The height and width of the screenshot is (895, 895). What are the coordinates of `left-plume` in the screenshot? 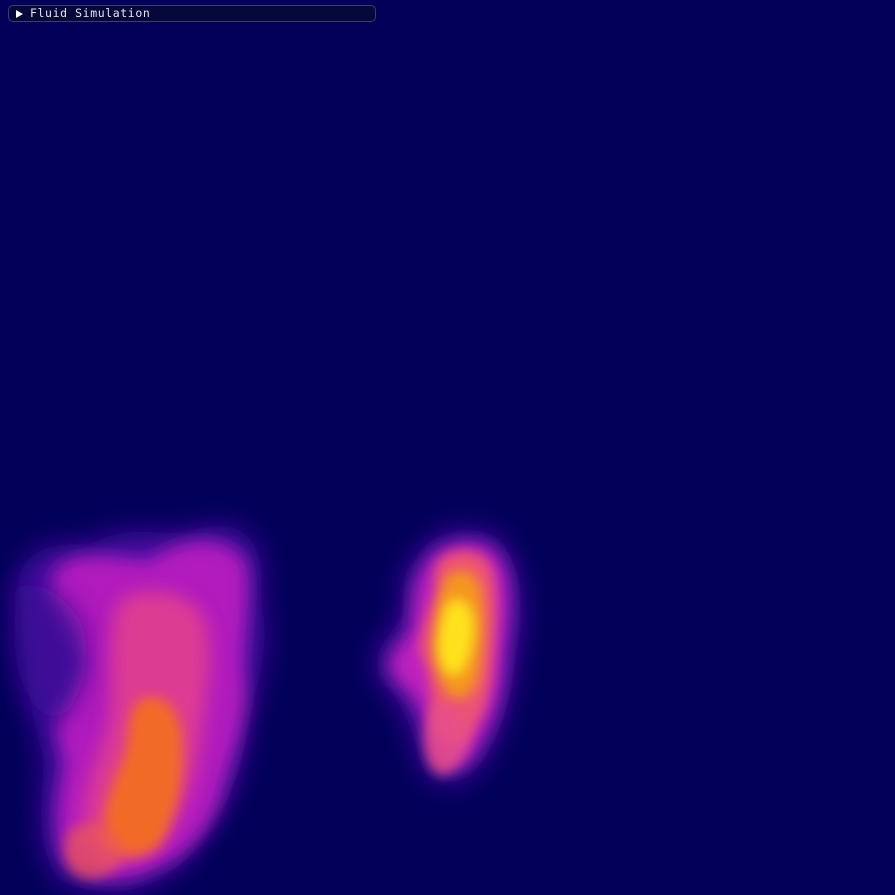 It's located at (140, 708).